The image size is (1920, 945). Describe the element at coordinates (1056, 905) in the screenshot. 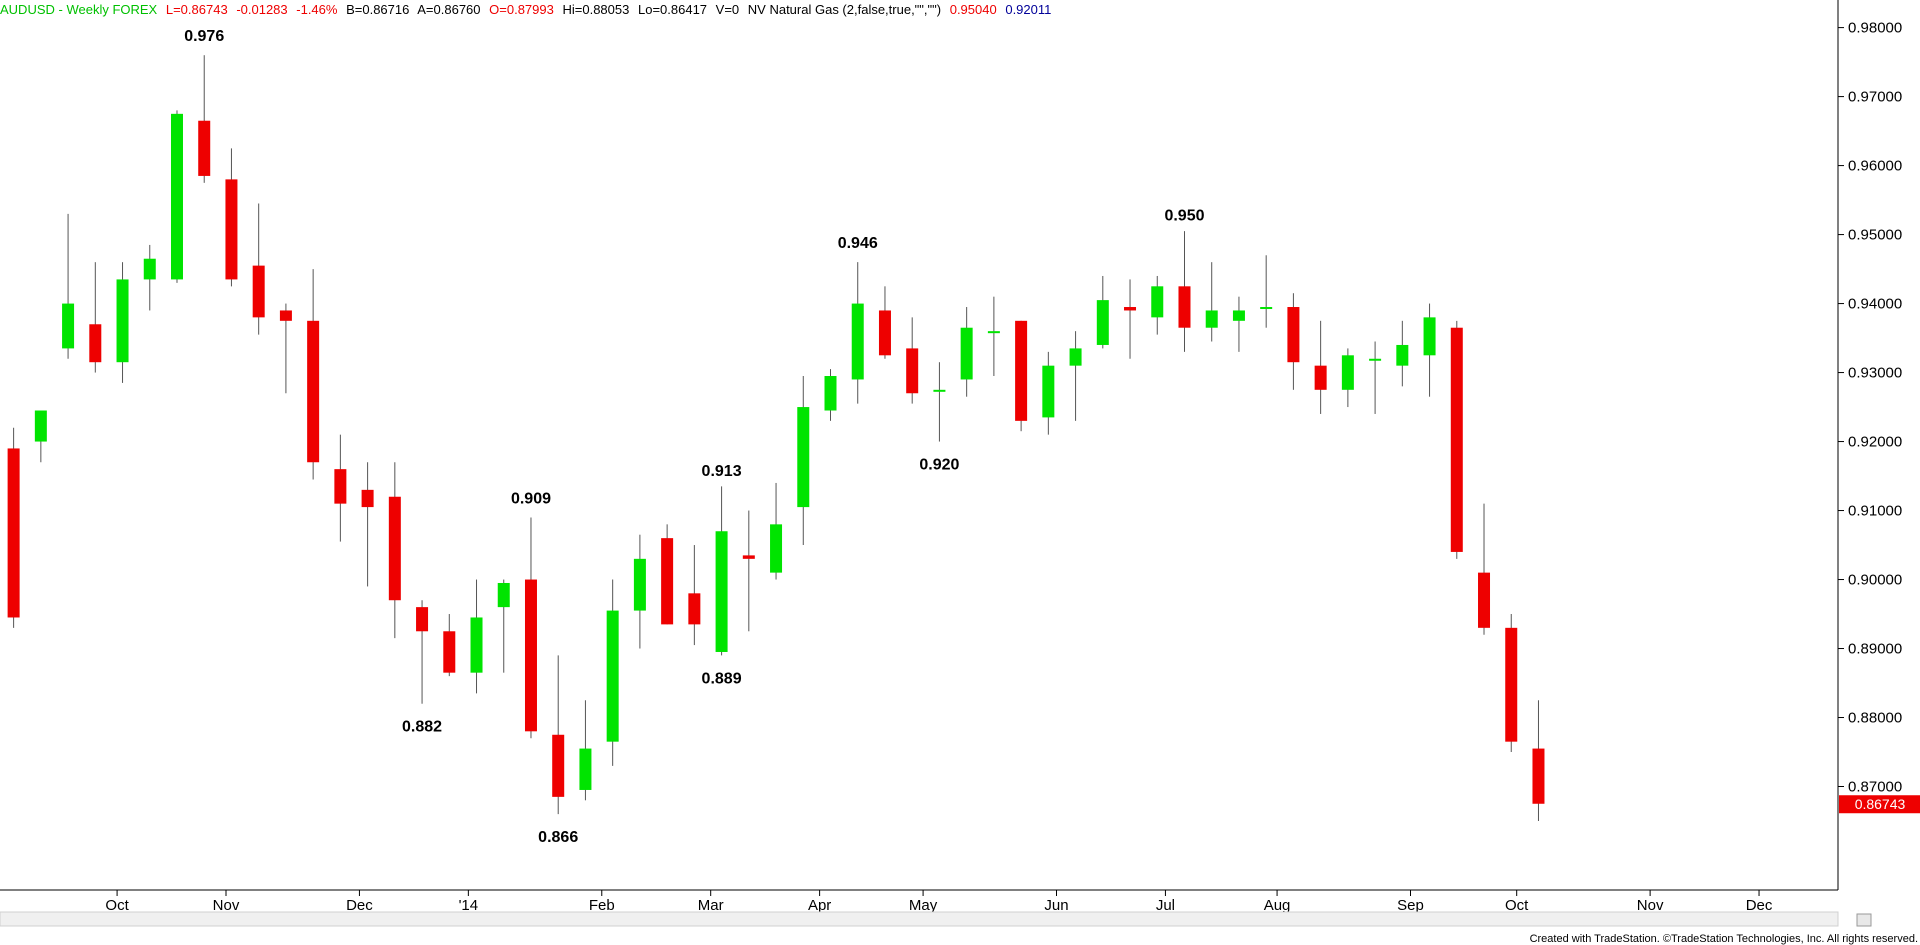

I see `time-tick-label: Jun` at that location.